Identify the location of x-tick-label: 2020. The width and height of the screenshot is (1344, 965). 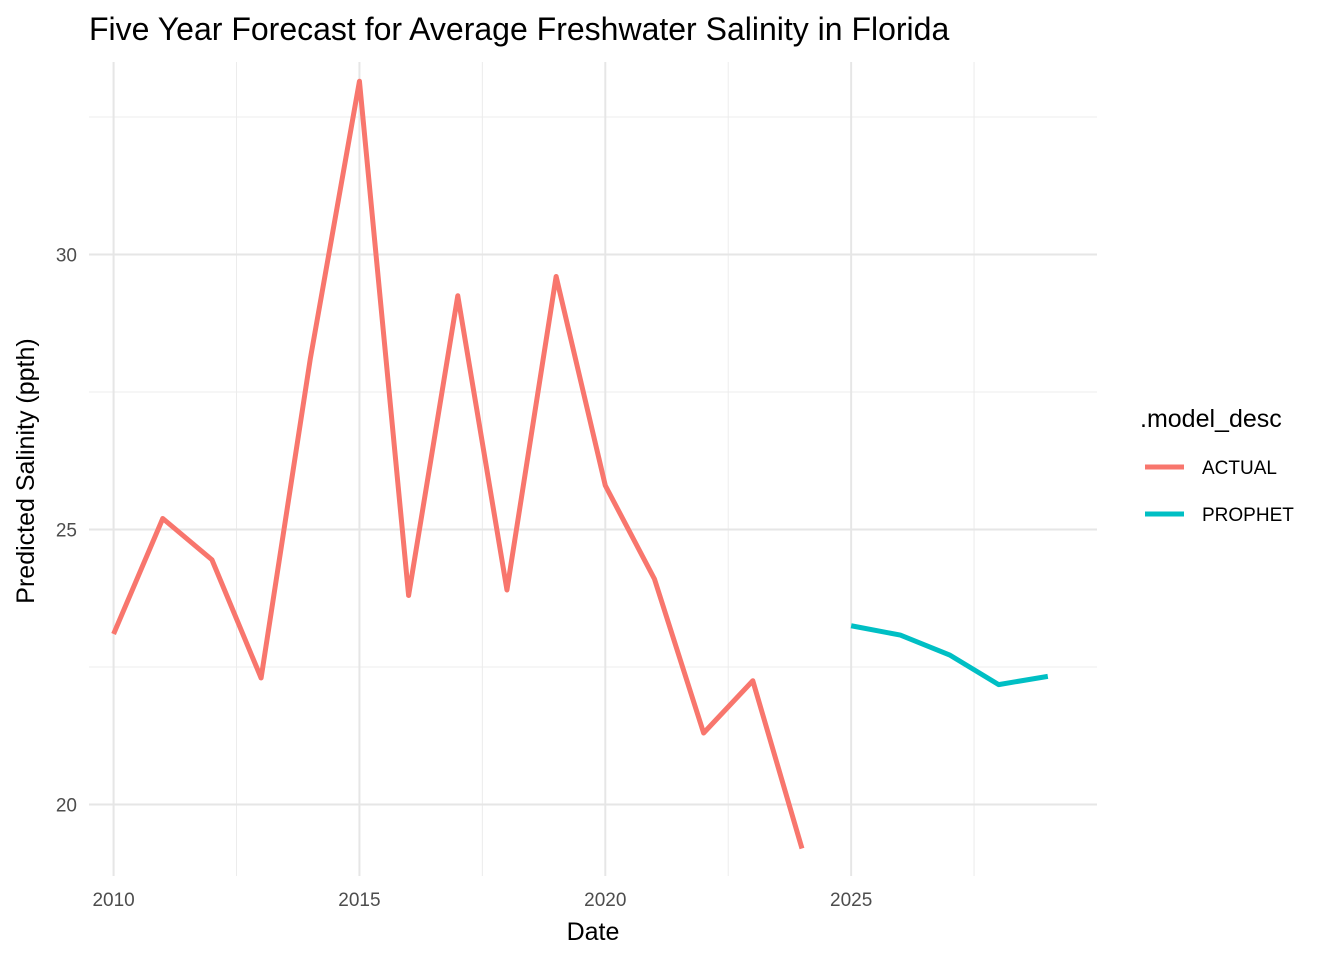
(605, 900).